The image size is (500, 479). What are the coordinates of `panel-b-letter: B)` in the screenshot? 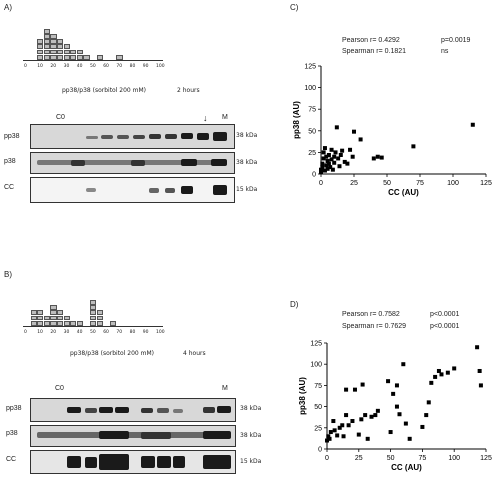 It's located at (8, 274).